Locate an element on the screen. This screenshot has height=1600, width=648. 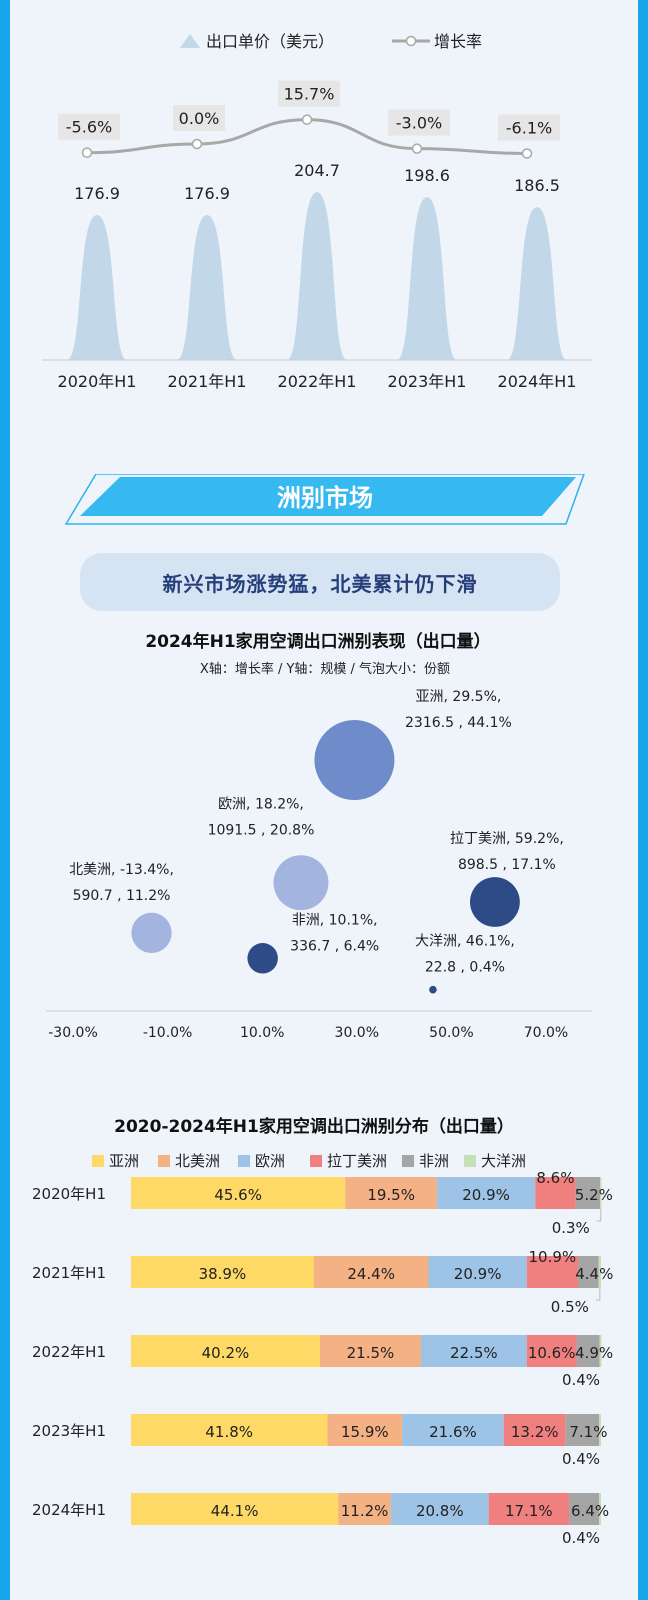
segment-value-label: 38.9% is located at coordinates (223, 1274).